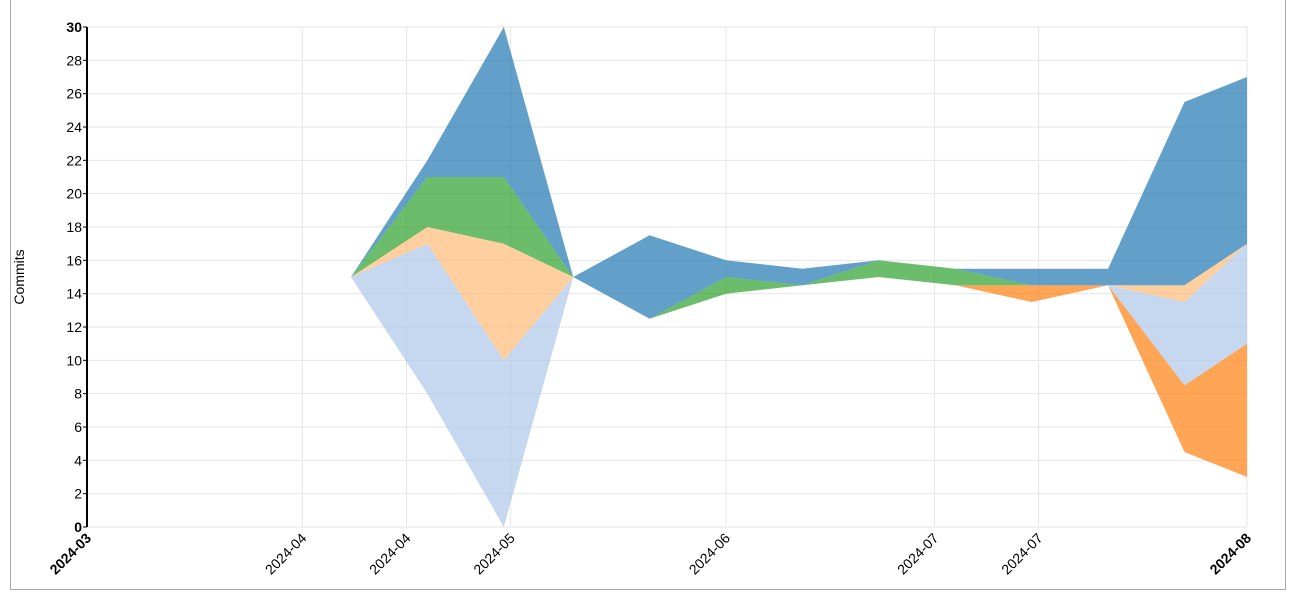  I want to click on y-axis-title: Commits, so click(19, 276).